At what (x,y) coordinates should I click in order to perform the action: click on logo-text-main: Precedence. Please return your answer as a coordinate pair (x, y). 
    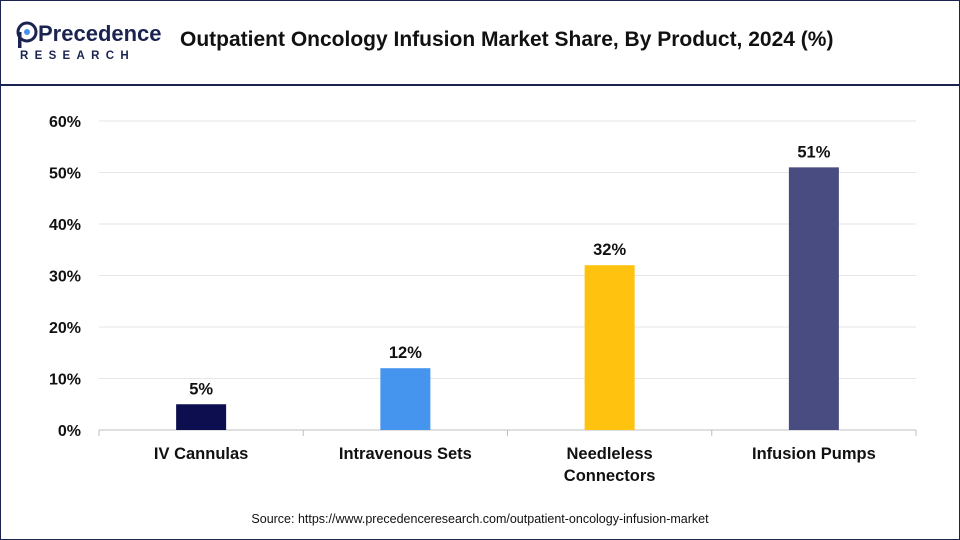
    Looking at the image, I should click on (99, 33).